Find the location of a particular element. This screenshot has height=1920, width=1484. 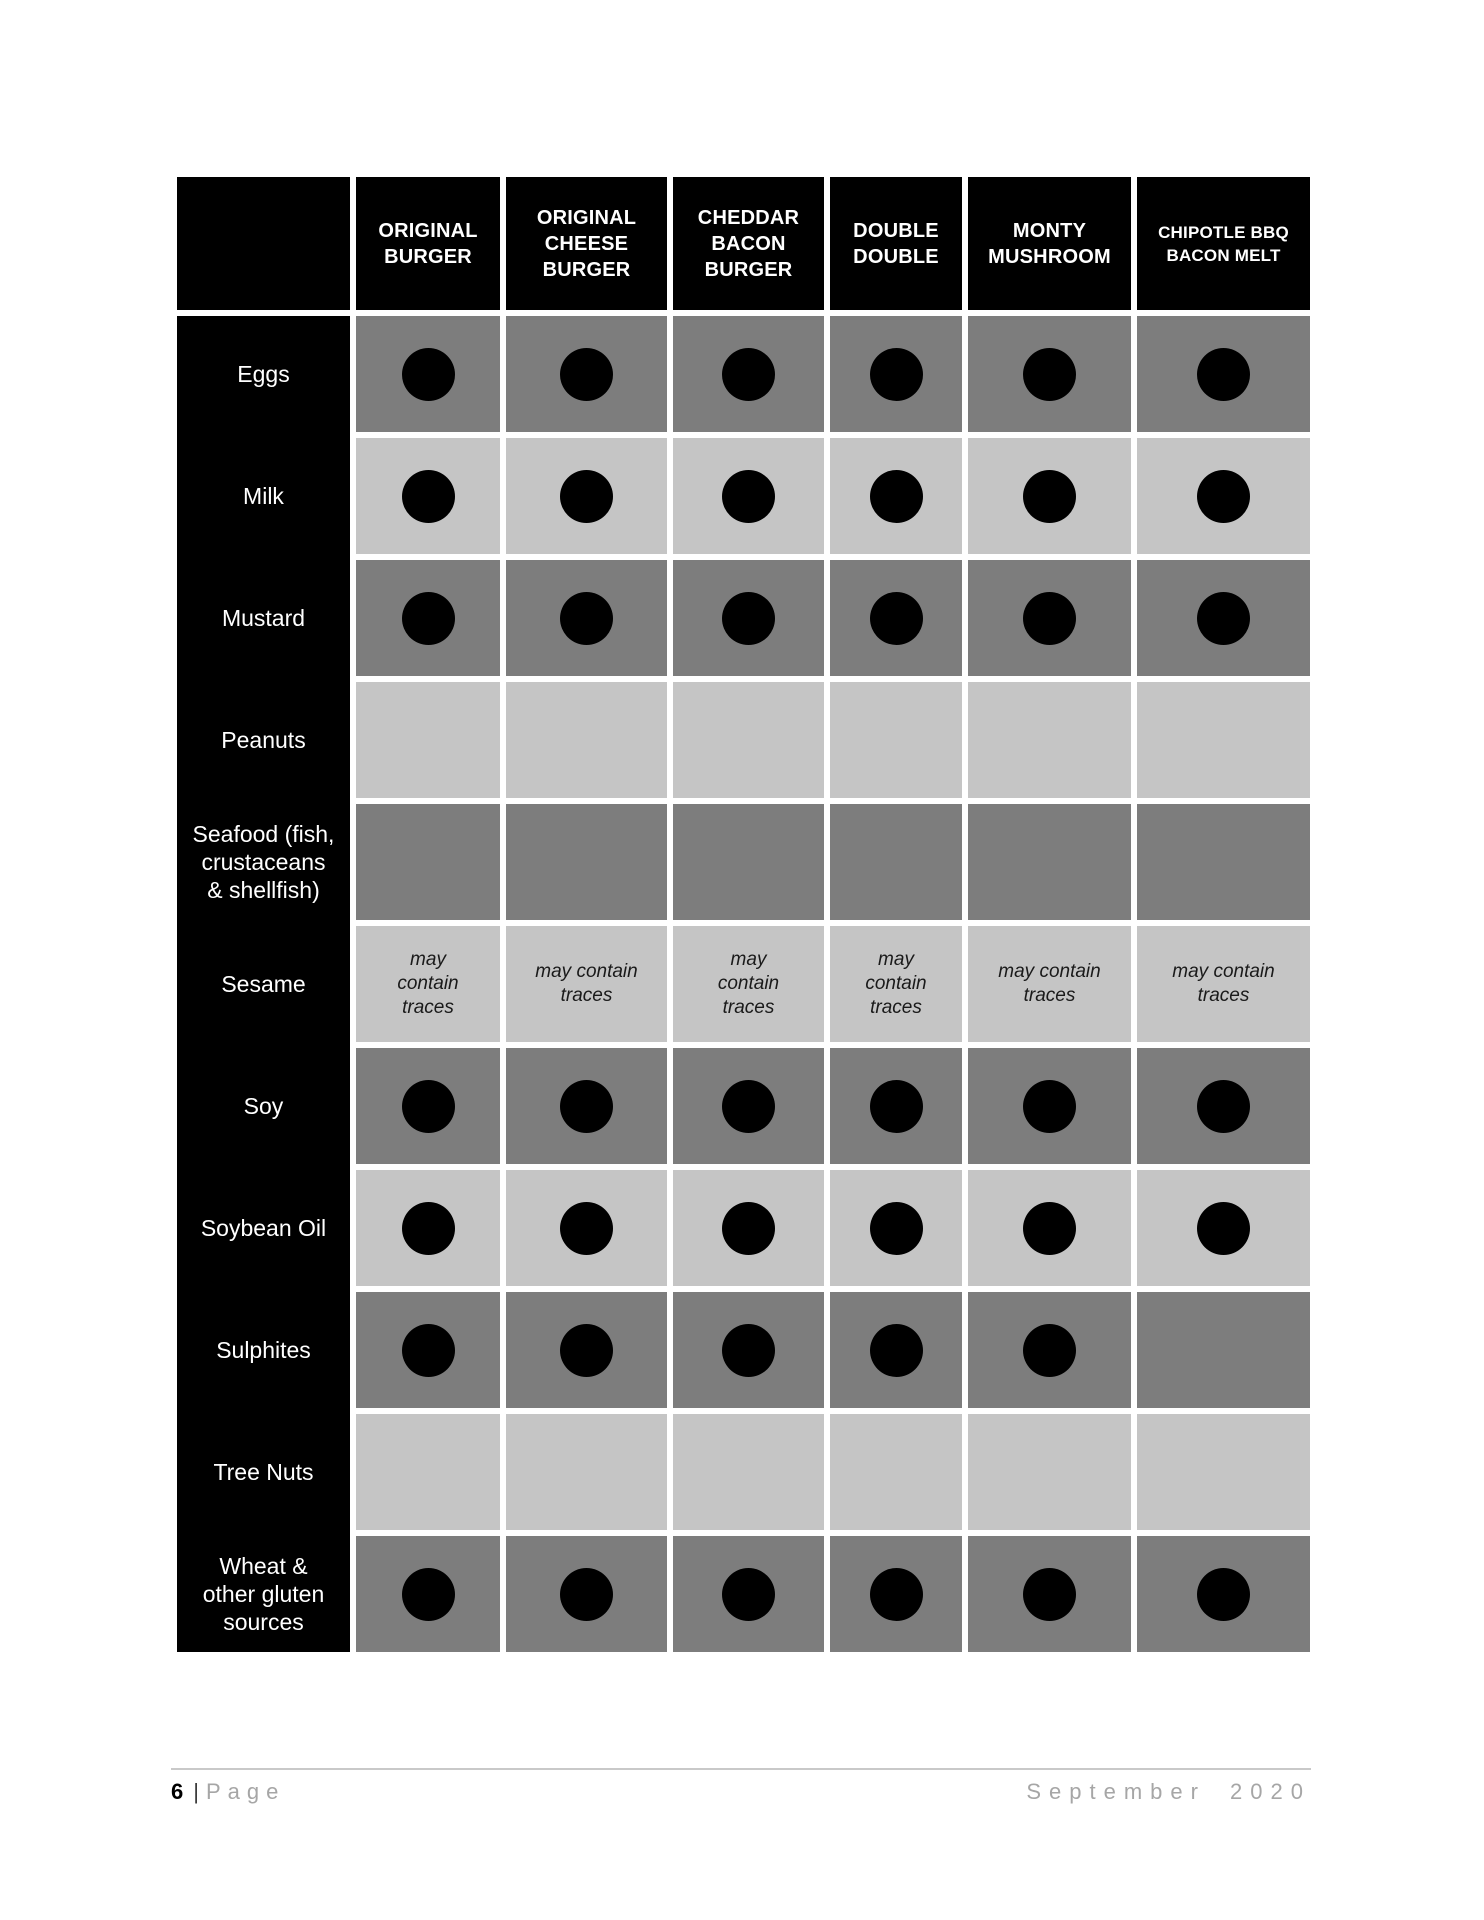

page-number: 6 is located at coordinates (178, 1791).